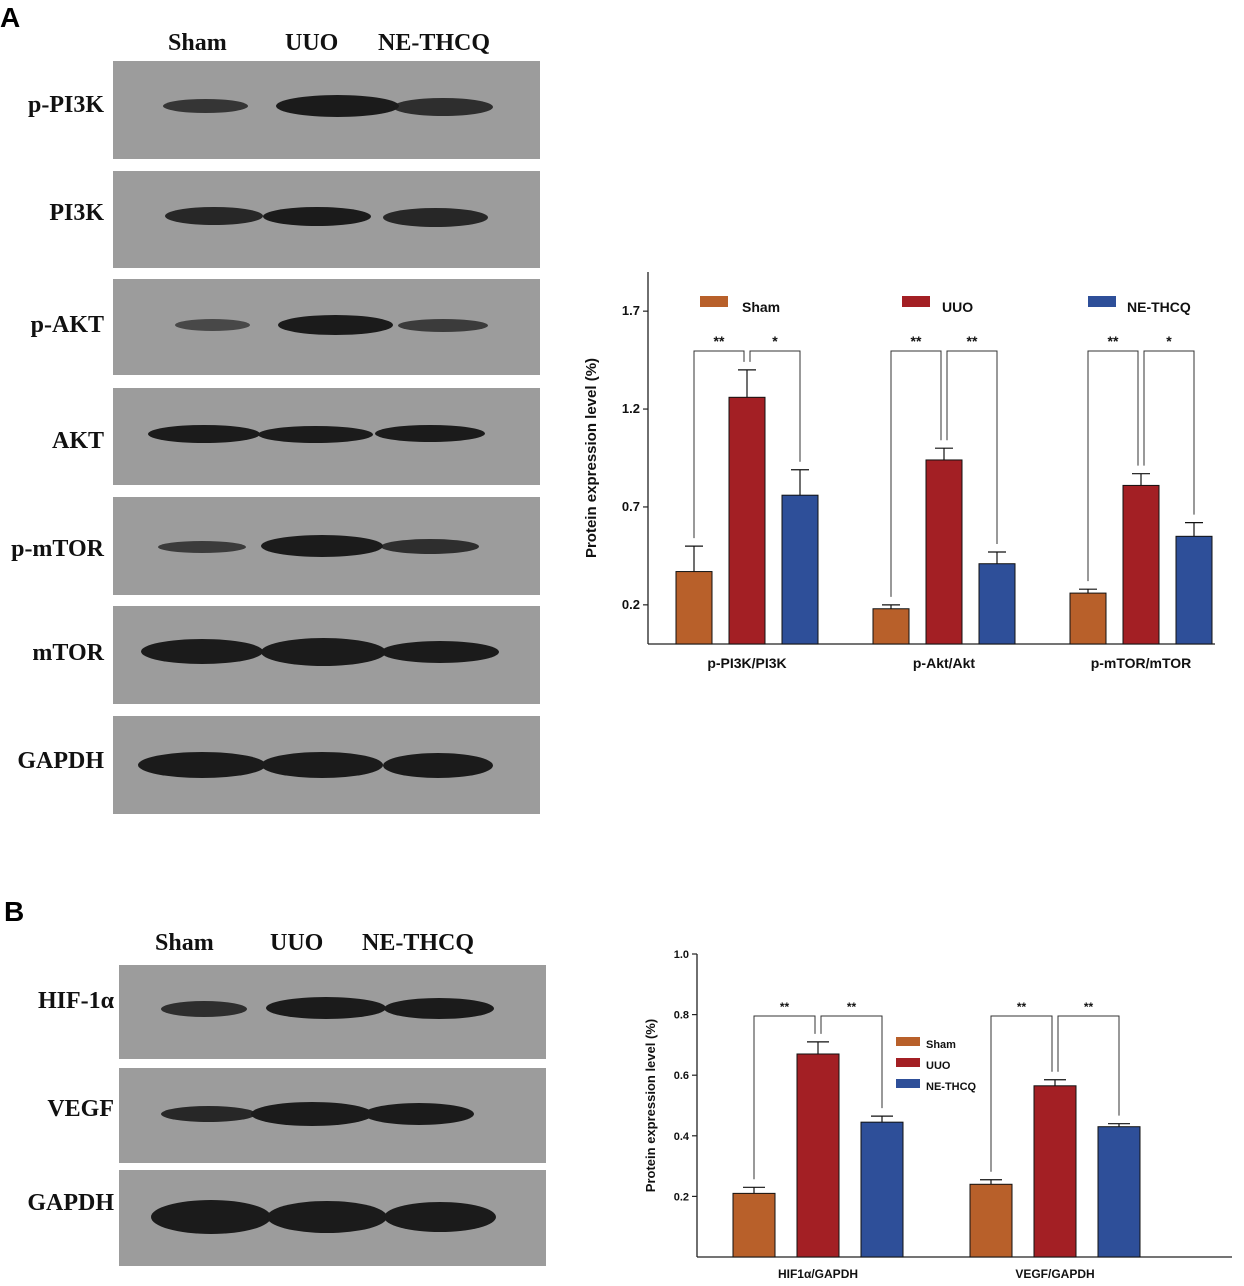 This screenshot has height=1286, width=1244. Describe the element at coordinates (682, 1137) in the screenshot. I see `y-tick-label-b: 0.4` at that location.